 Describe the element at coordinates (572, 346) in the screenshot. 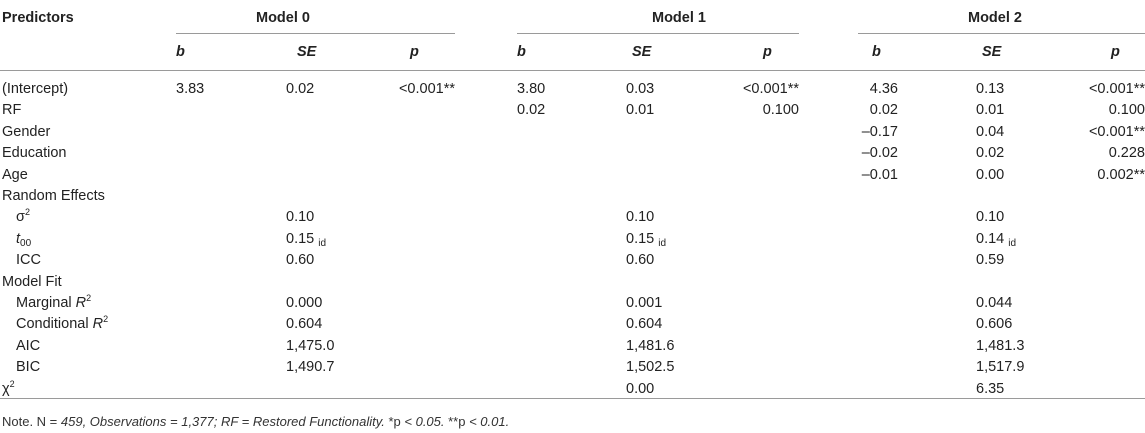

I see `table-row: AIC 1,475.0 1,481.6 1,481.3` at that location.